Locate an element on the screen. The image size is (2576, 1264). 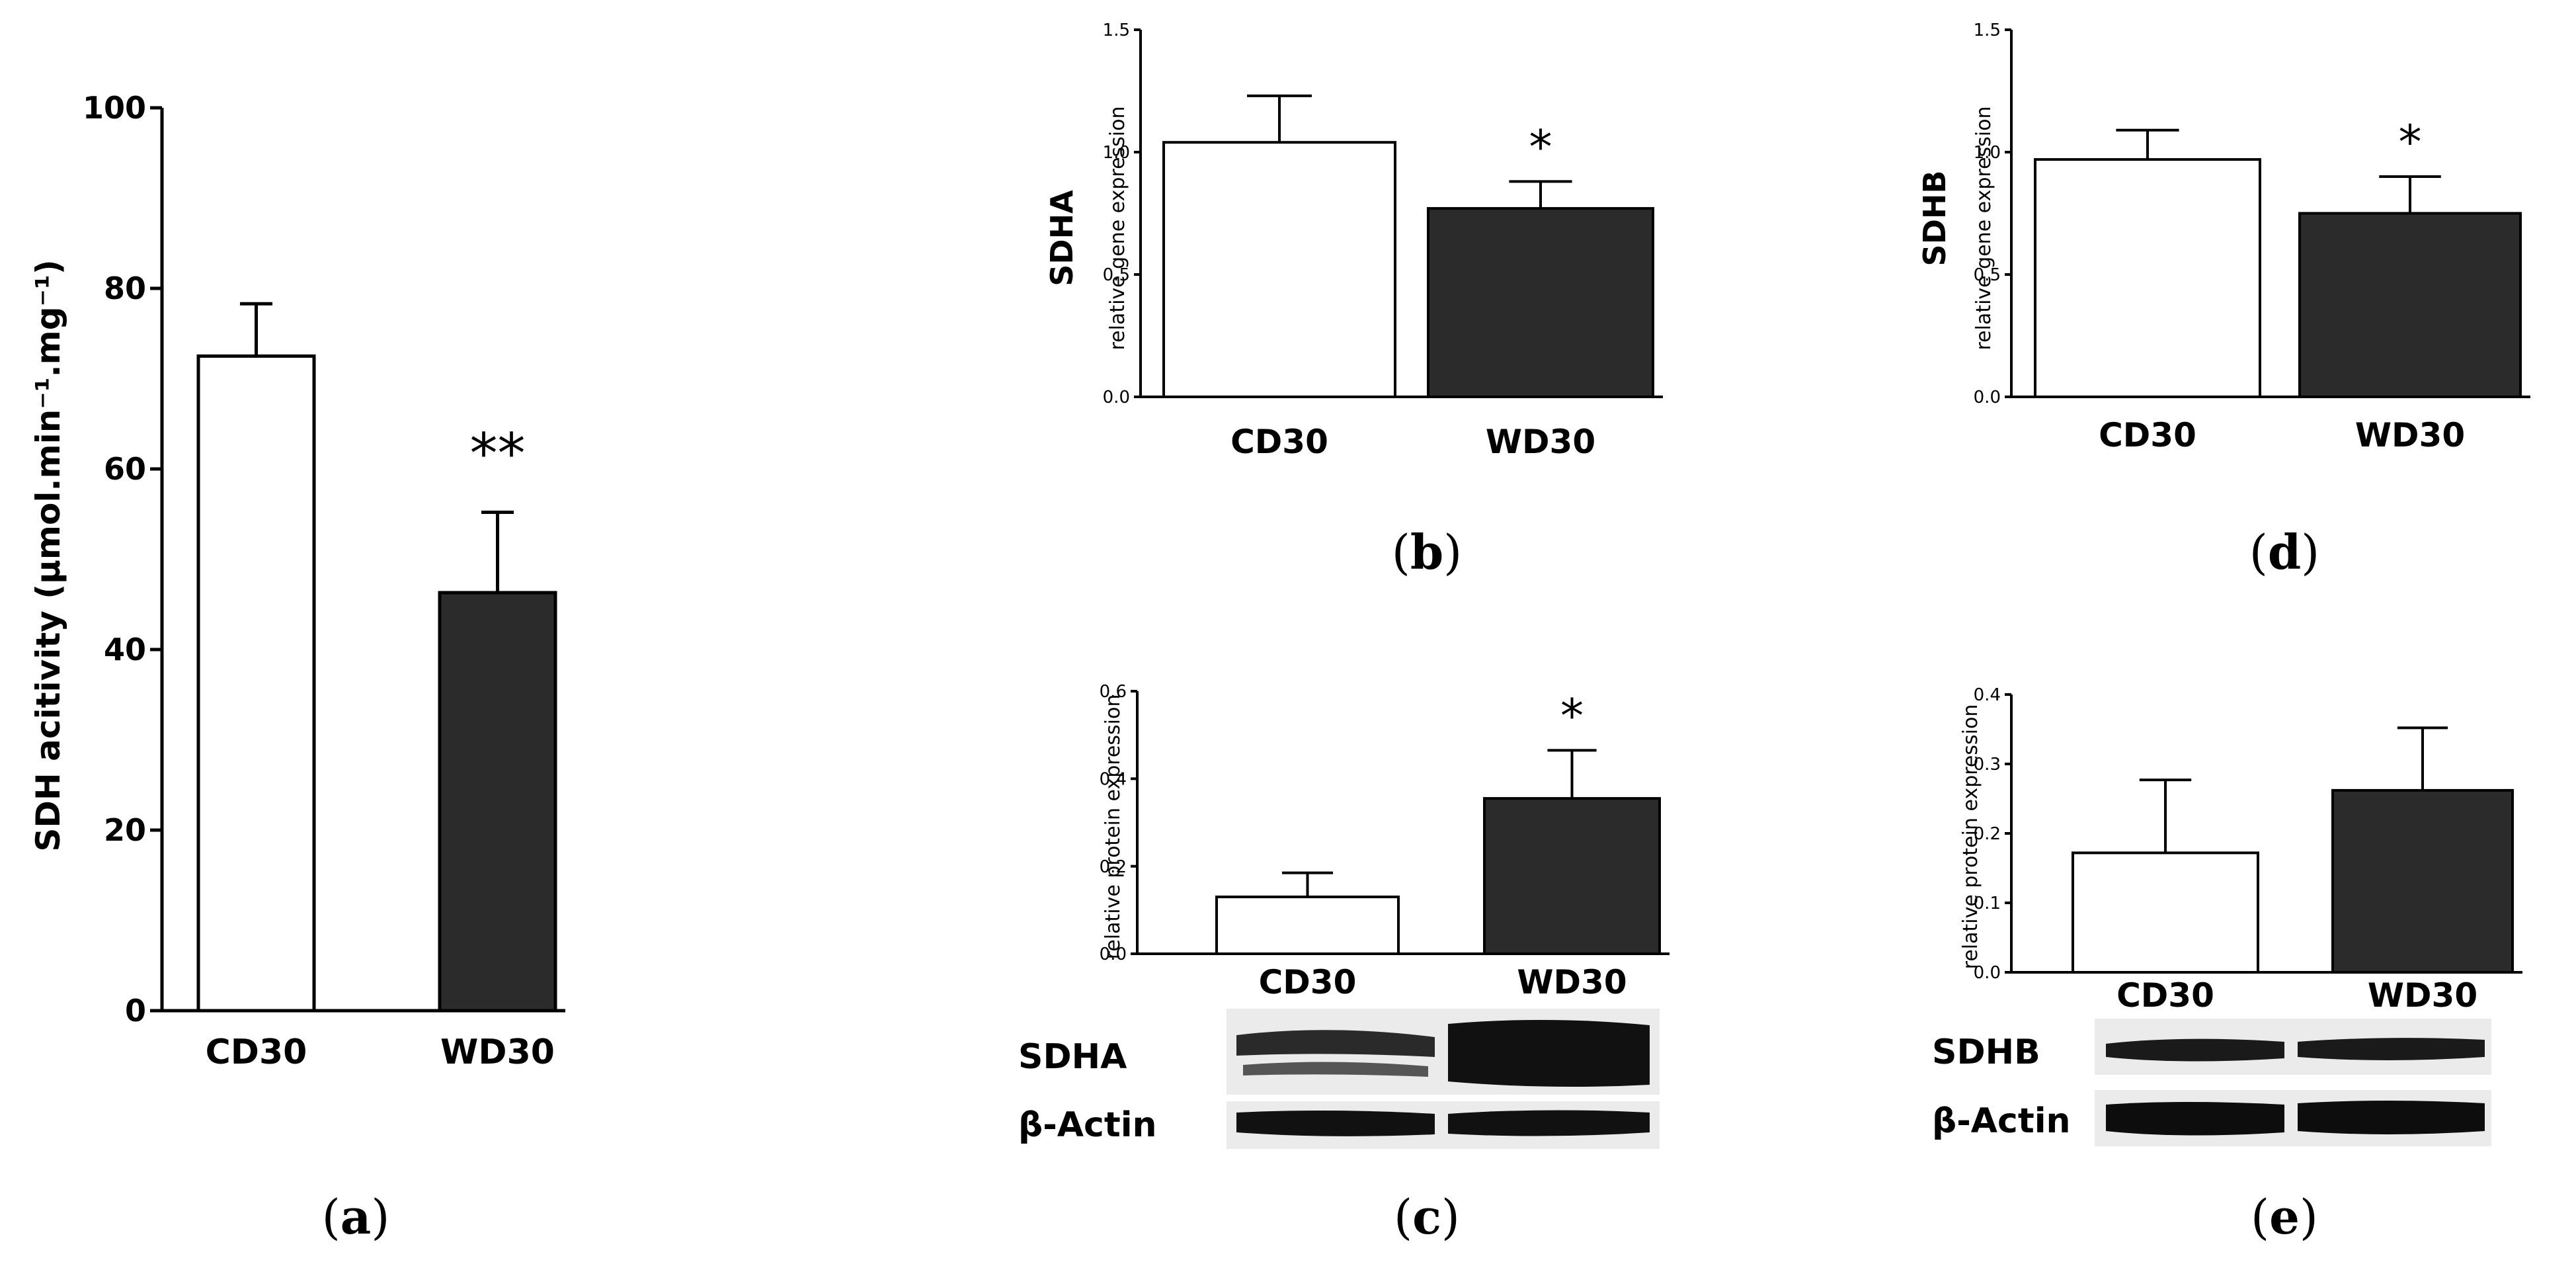
panel-a: SDH acitivity (µmol.min⁻¹.mg⁻¹) (a) is located at coordinates (209, 752).